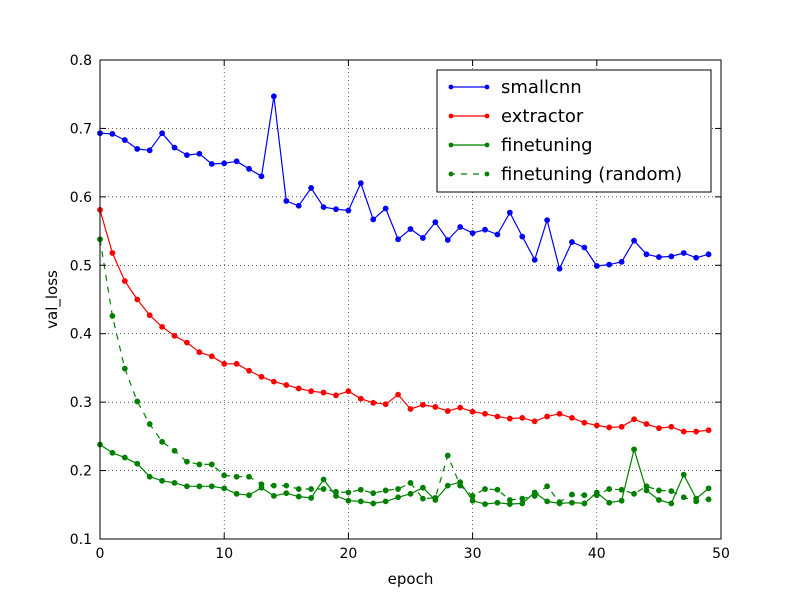  I want to click on legend-label: smallcnn, so click(541, 87).